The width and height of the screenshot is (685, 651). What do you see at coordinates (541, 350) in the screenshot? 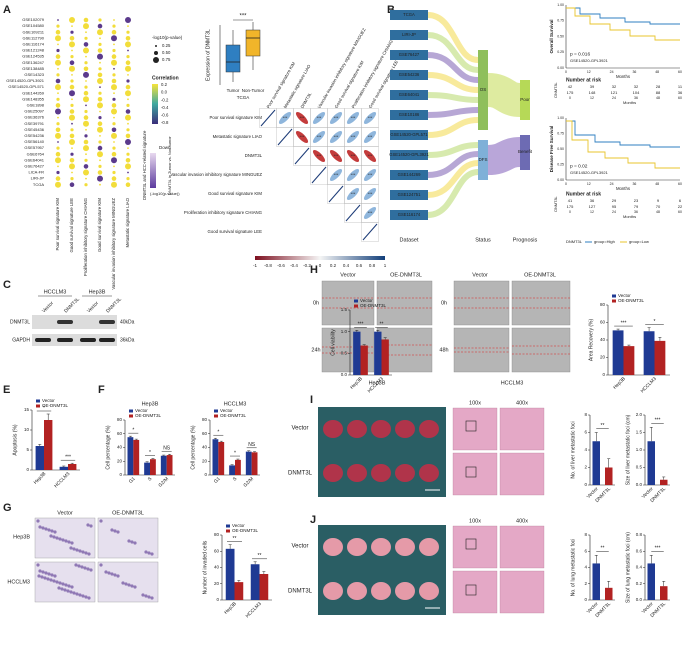
I see `photo` at bounding box center [541, 350].